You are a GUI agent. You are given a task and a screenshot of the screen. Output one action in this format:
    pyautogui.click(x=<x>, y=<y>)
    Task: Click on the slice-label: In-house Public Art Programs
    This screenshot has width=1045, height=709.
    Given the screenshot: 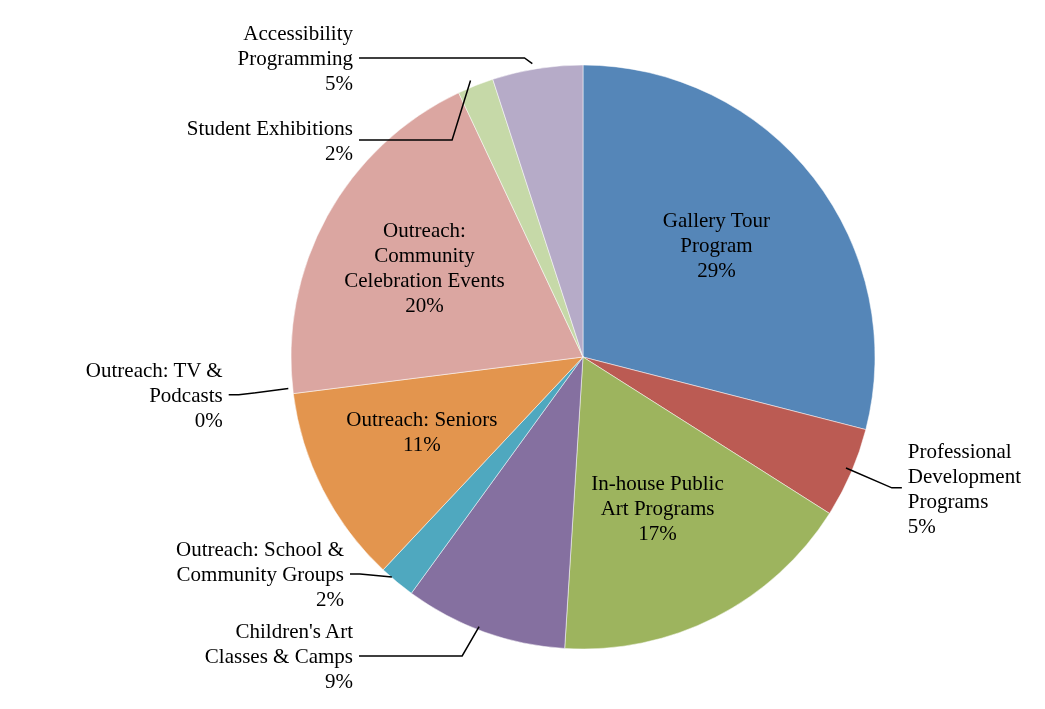 What is the action you would take?
    pyautogui.click(x=657, y=496)
    